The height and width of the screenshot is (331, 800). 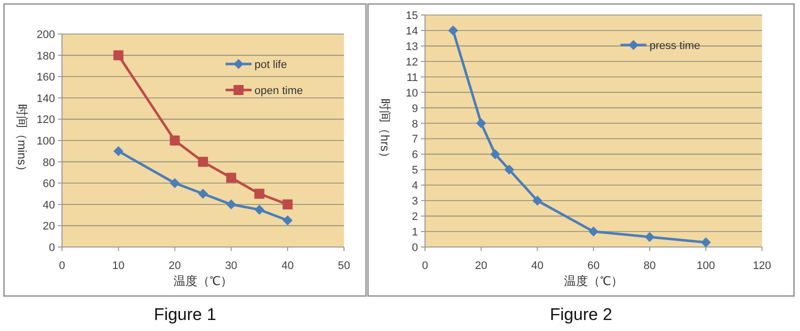 What do you see at coordinates (118, 266) in the screenshot?
I see `x-tick-label: 10` at bounding box center [118, 266].